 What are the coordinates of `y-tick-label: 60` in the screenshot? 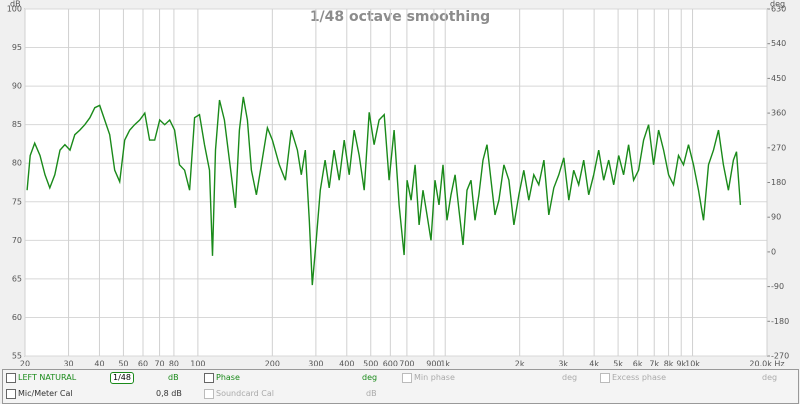 It's located at (17, 317).